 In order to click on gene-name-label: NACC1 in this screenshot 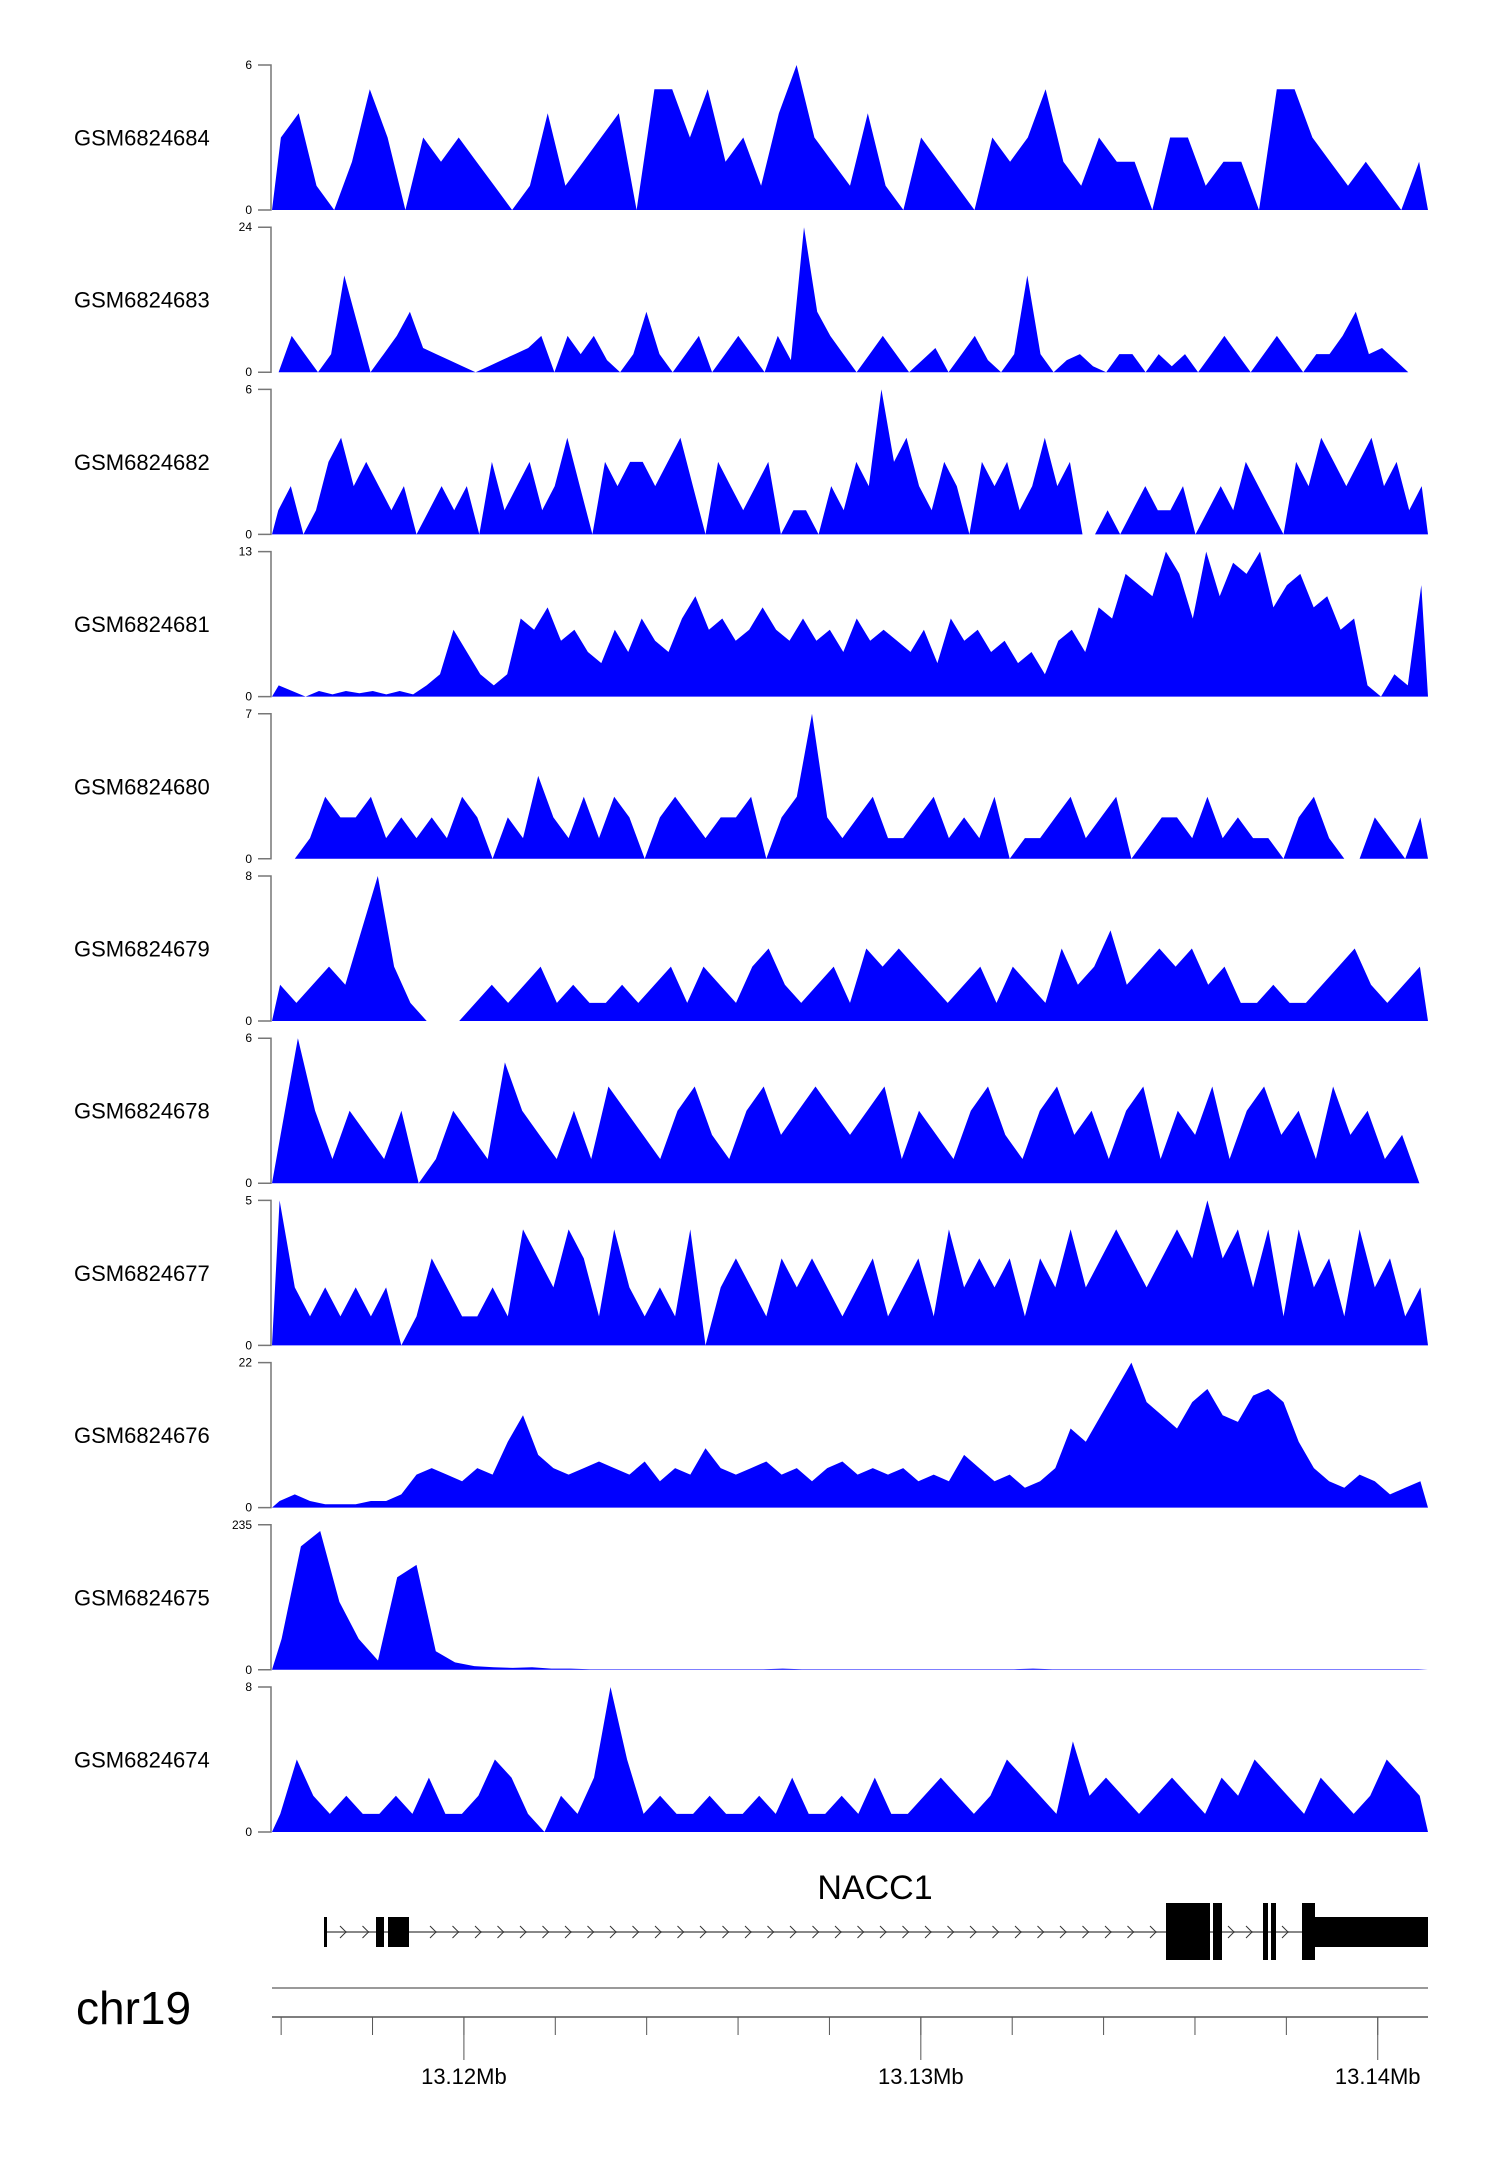, I will do `click(874, 1888)`.